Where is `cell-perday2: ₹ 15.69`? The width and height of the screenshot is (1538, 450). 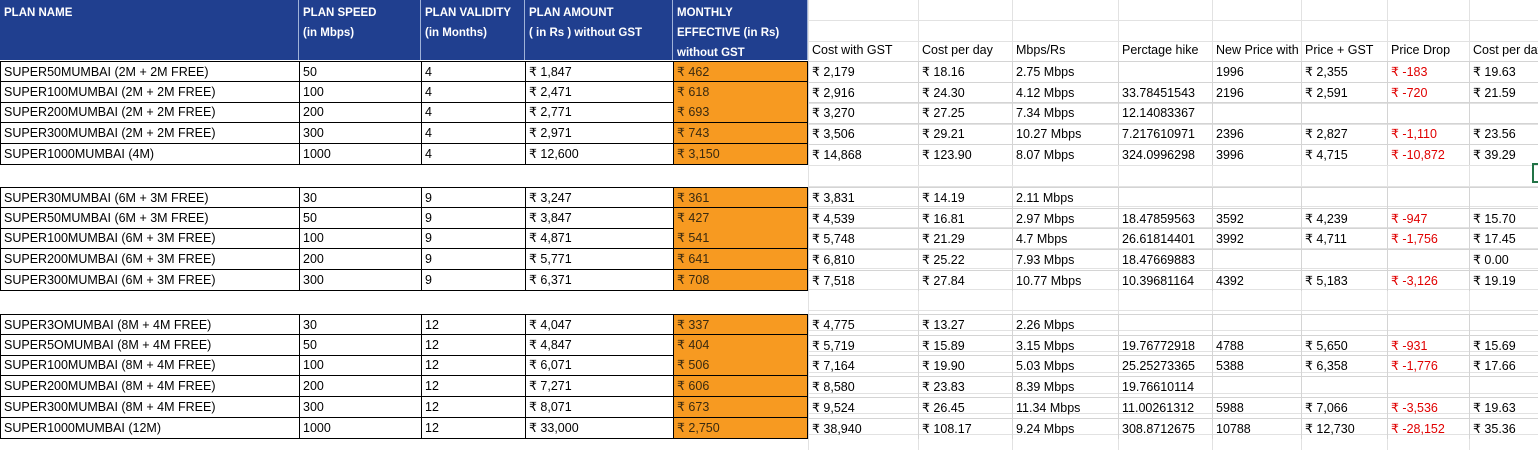
cell-perday2: ₹ 15.69 is located at coordinates (1503, 345).